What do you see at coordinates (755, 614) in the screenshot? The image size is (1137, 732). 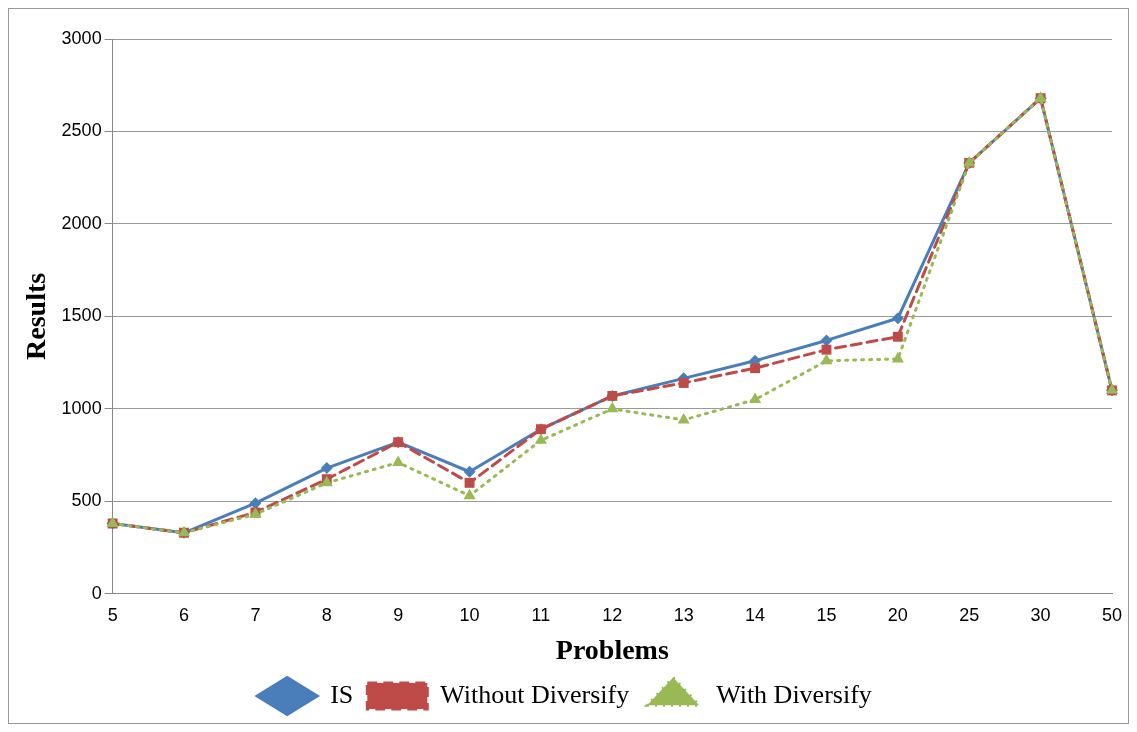 I see `x-tick-label: 14` at bounding box center [755, 614].